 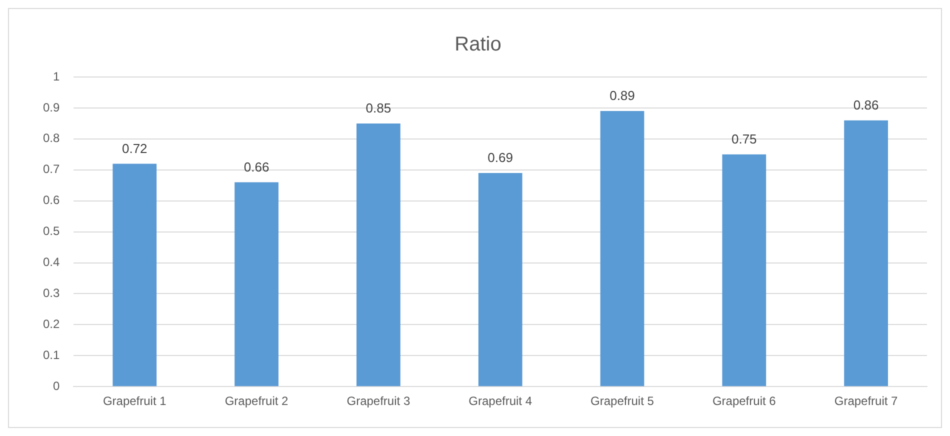 What do you see at coordinates (622, 96) in the screenshot?
I see `data-label: 0.89` at bounding box center [622, 96].